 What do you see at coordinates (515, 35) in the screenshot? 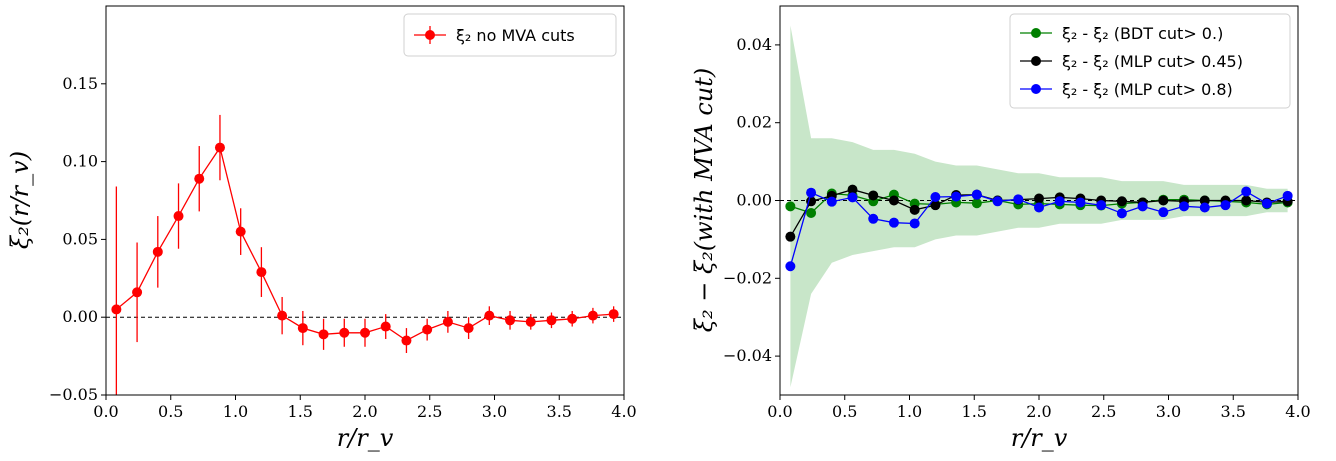
I see `legend-label: ξ₂ no MVA cuts` at bounding box center [515, 35].